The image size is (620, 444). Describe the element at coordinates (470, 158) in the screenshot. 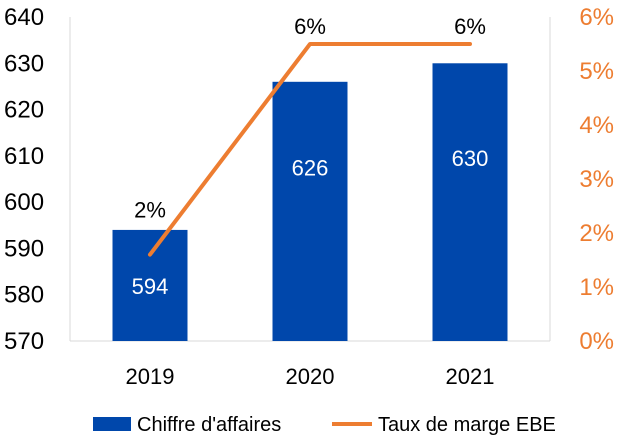

I see `bar-data-label: 630` at that location.